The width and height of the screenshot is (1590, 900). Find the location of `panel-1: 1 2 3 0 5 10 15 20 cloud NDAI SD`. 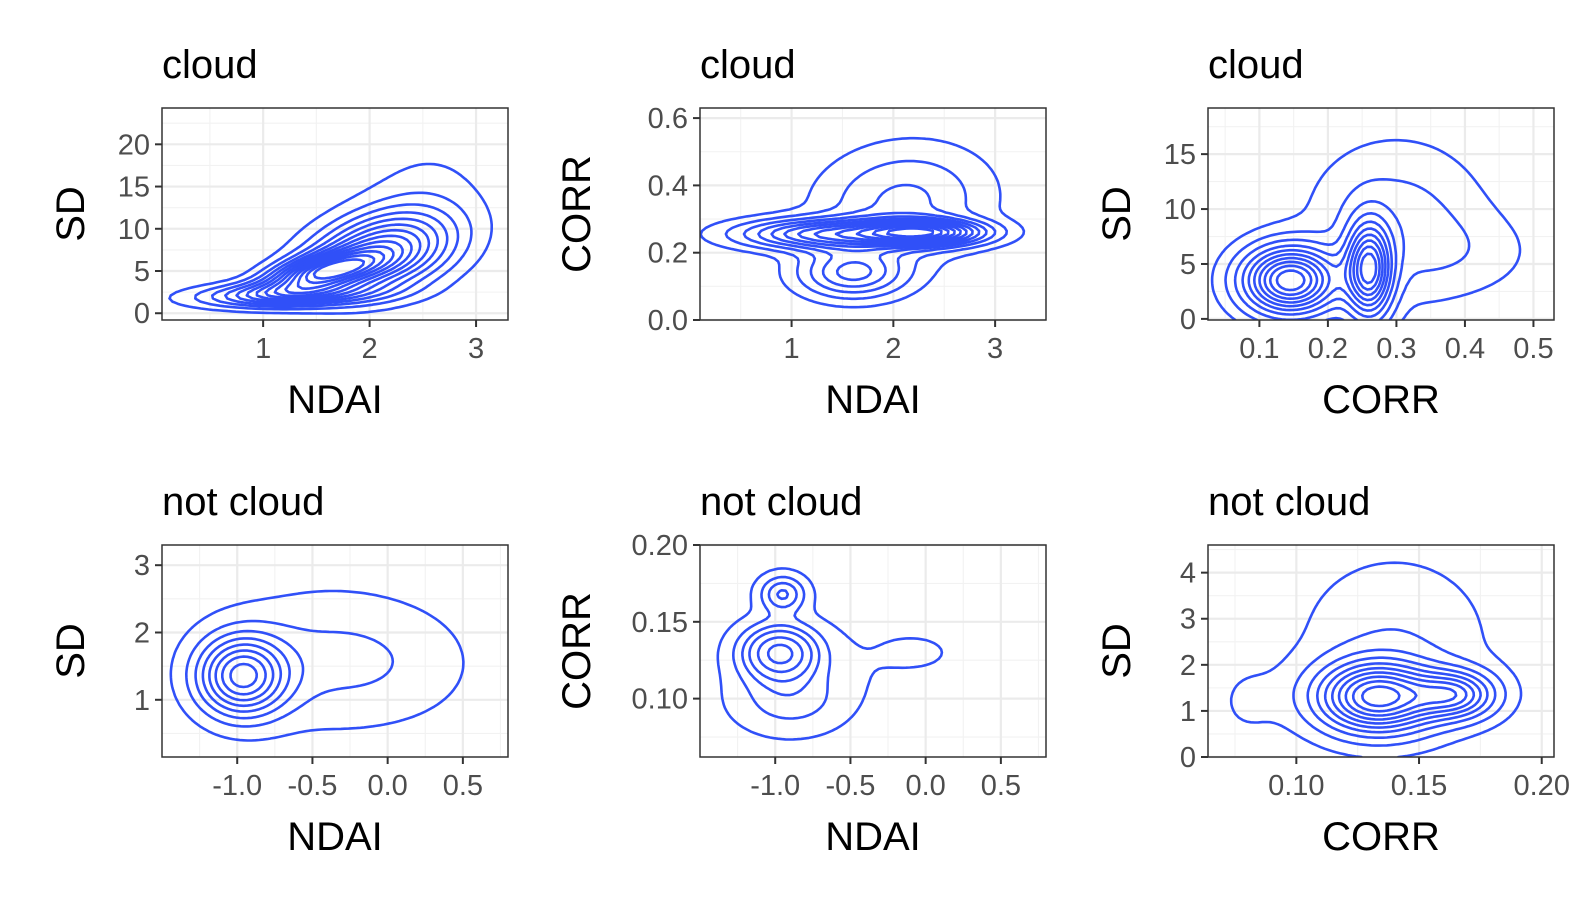

panel-1: 1 2 3 0 5 10 15 20 cloud NDAI SD is located at coordinates (279, 232).